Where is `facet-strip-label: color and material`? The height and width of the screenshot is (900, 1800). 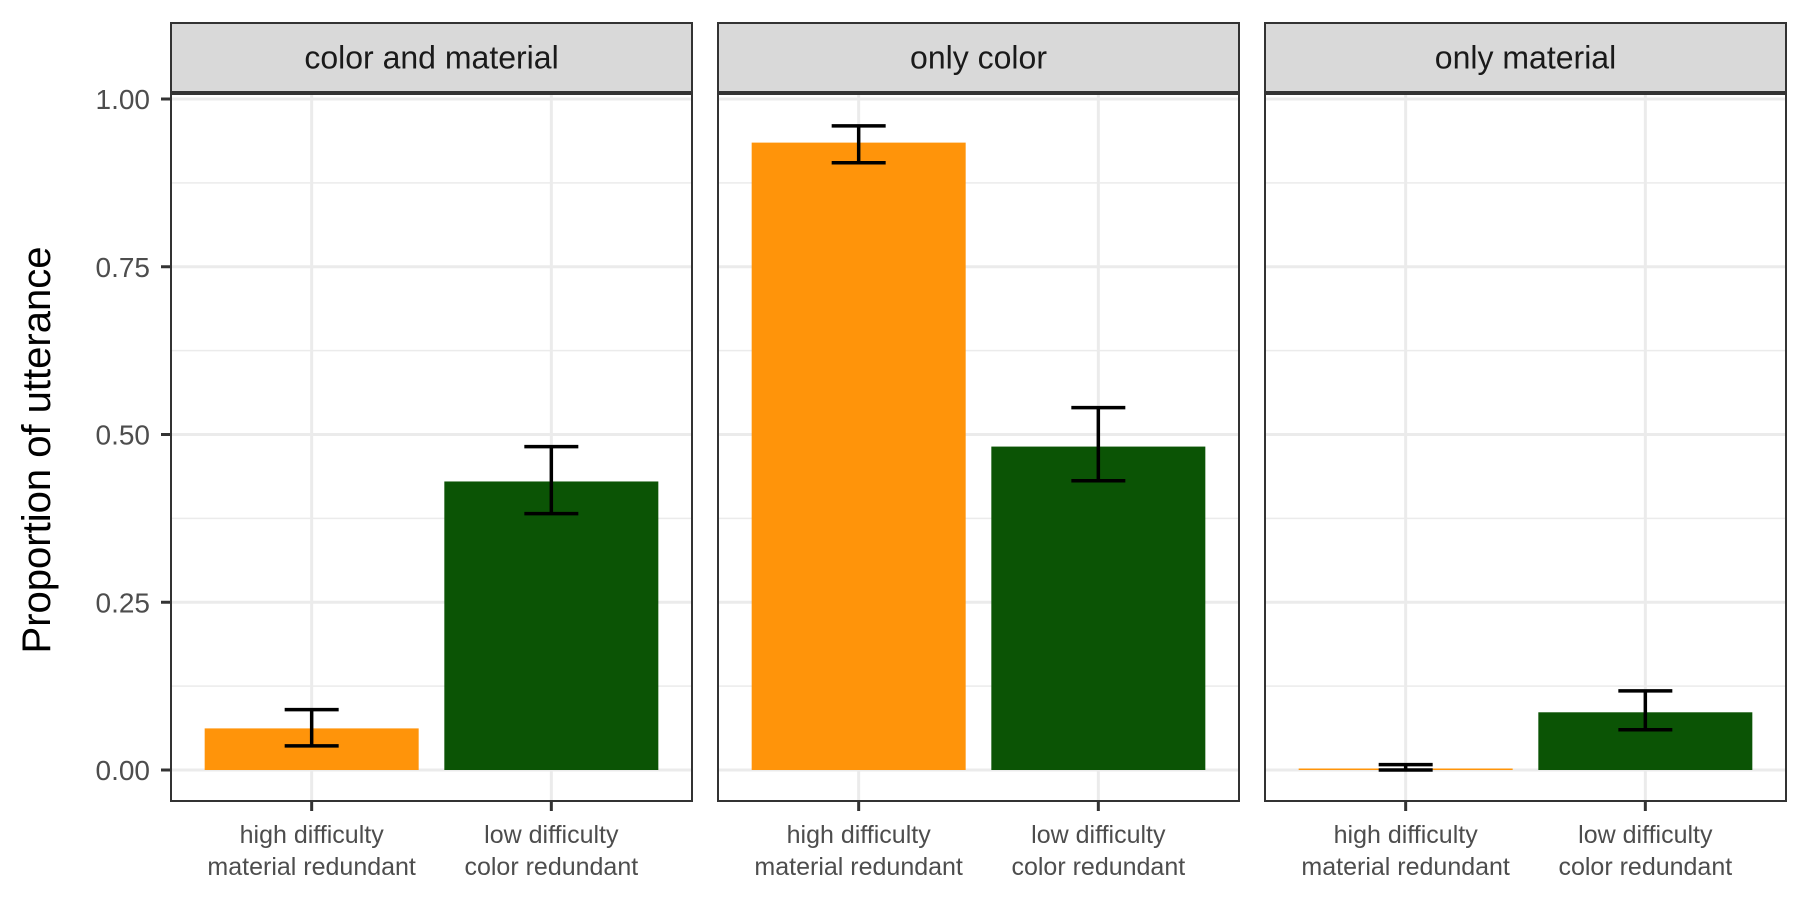
facet-strip-label: color and material is located at coordinates (431, 58).